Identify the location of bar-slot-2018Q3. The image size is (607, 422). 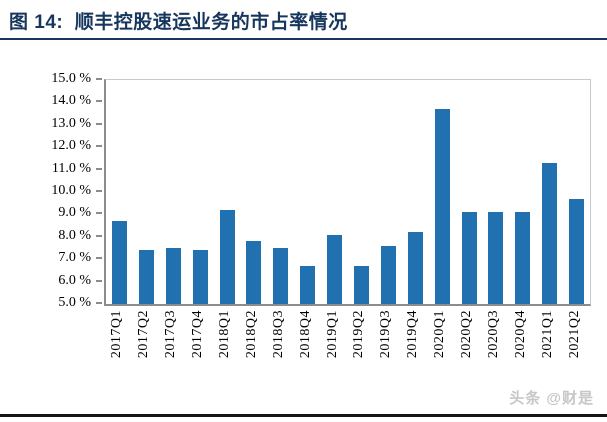
(280, 192).